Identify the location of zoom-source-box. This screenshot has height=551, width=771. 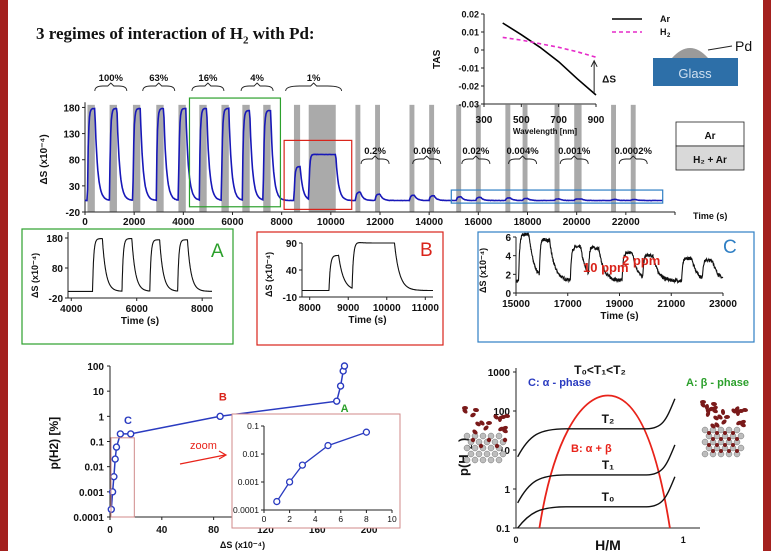
(122, 477).